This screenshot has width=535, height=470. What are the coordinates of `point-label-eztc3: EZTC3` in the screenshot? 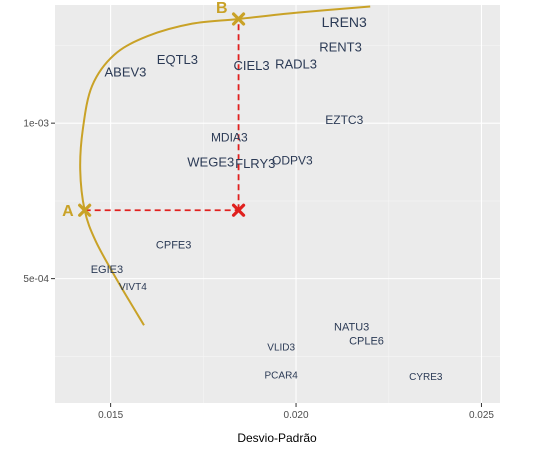 It's located at (344, 120).